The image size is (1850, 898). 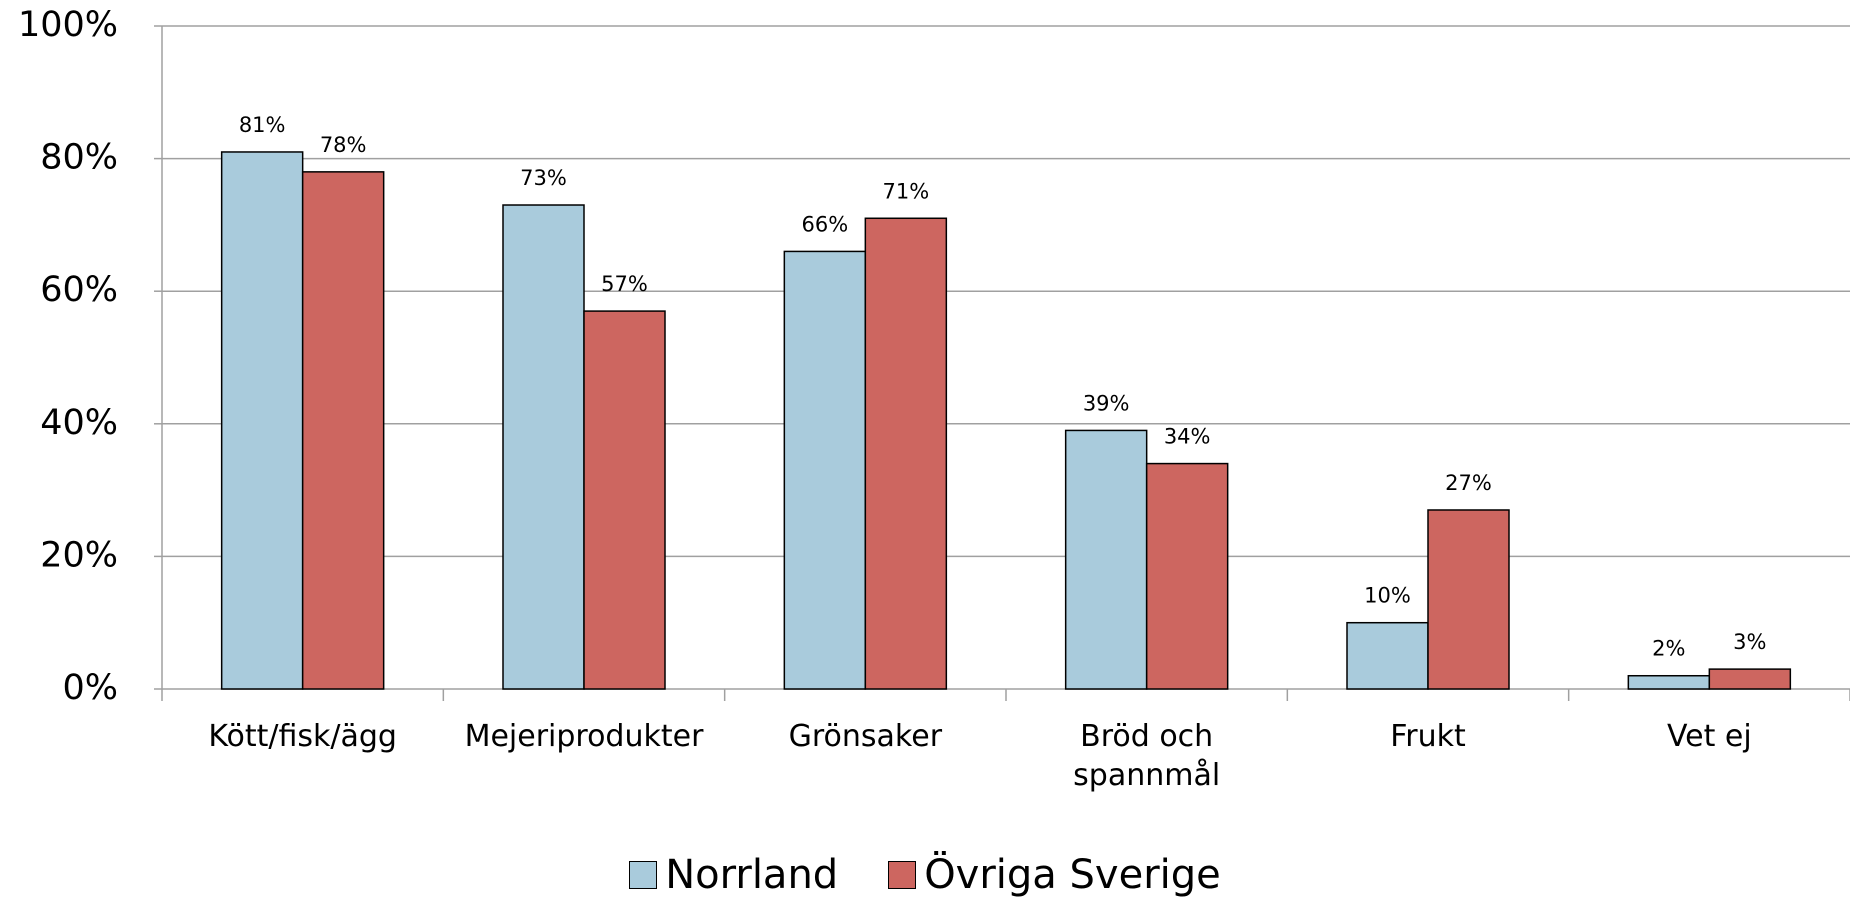 I want to click on legend-item: Norrland, so click(x=733, y=875).